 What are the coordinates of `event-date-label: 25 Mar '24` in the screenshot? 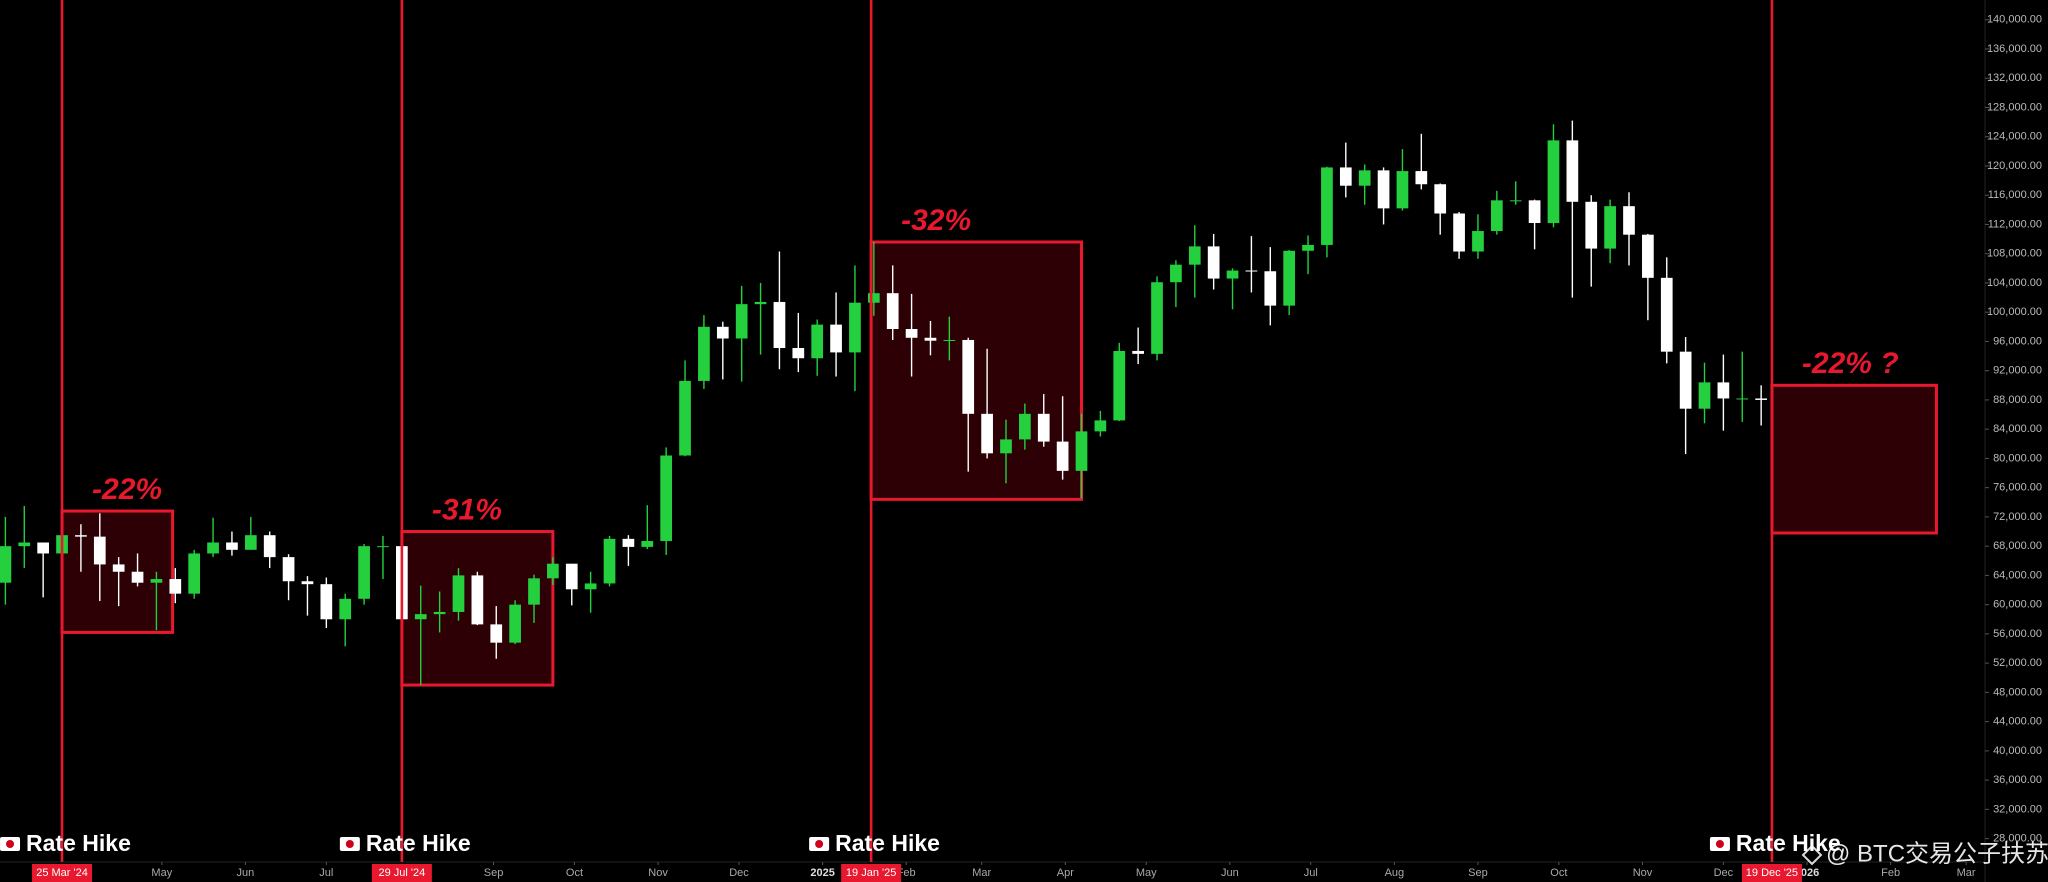 It's located at (62, 873).